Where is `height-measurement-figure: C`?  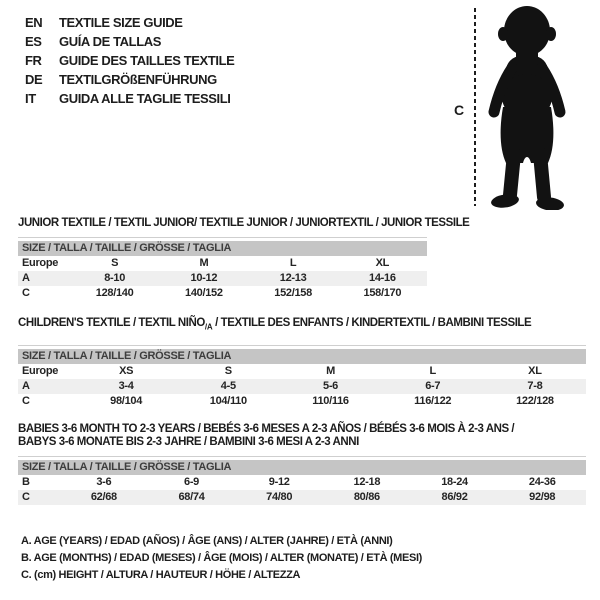
height-measurement-figure: C is located at coordinates (520, 107).